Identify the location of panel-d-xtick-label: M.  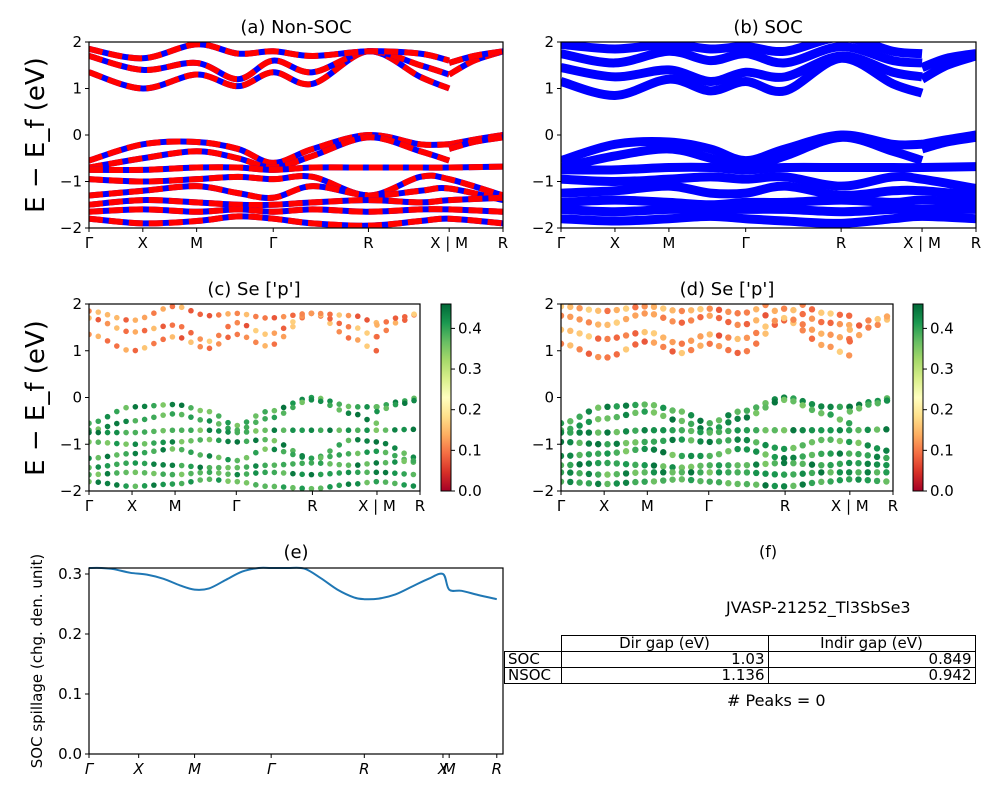
(647, 506).